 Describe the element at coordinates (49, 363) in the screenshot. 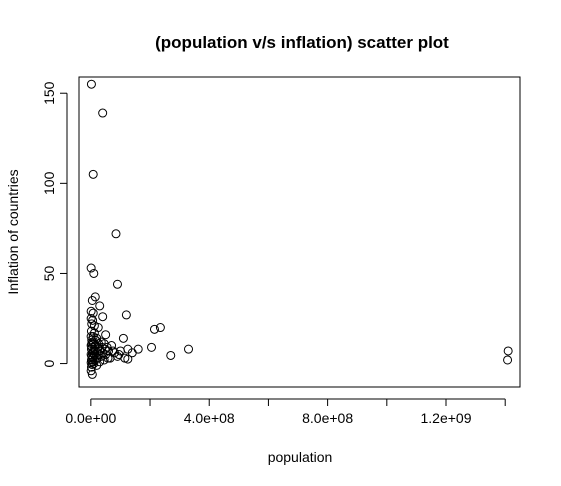

I see `y-tick-label: 0` at that location.